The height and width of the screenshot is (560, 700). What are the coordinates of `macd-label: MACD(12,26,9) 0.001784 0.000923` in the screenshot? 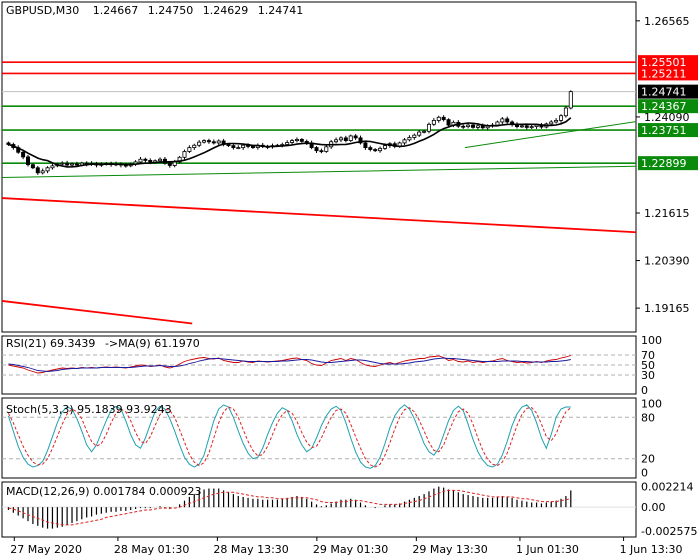 It's located at (104, 491).